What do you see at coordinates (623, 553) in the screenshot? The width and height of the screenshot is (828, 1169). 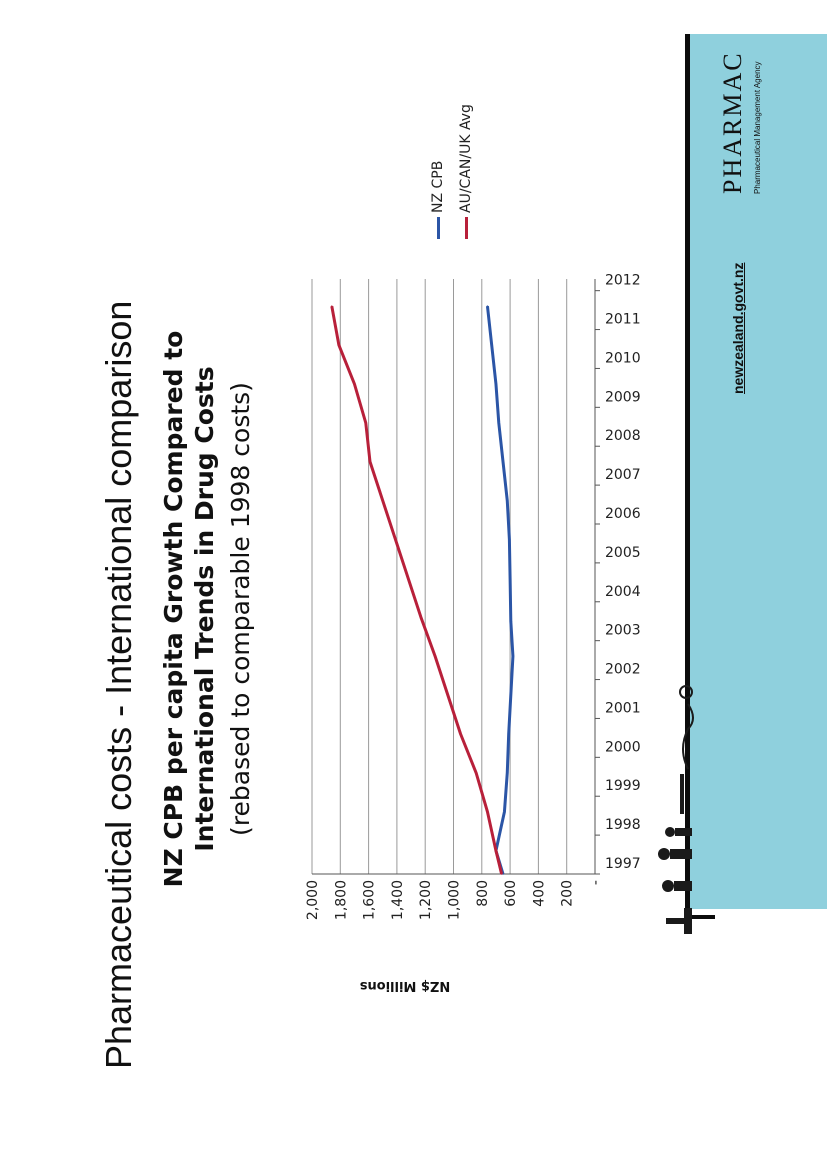 I see `x-tick-label: 2005` at bounding box center [623, 553].